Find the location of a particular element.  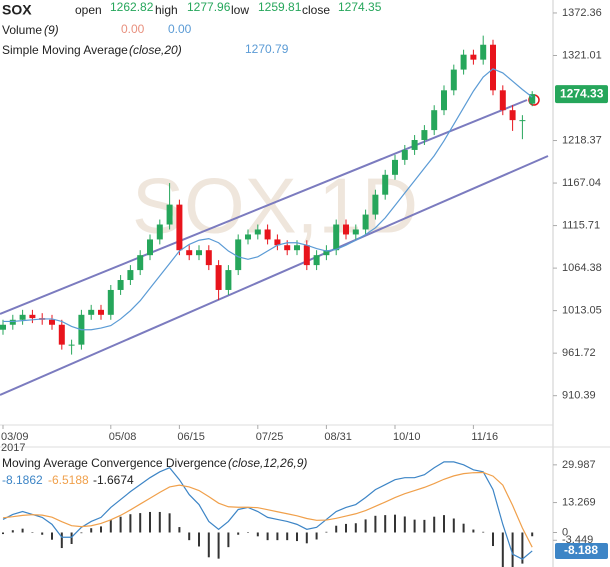

legend-label: close is located at coordinates (316, 10).